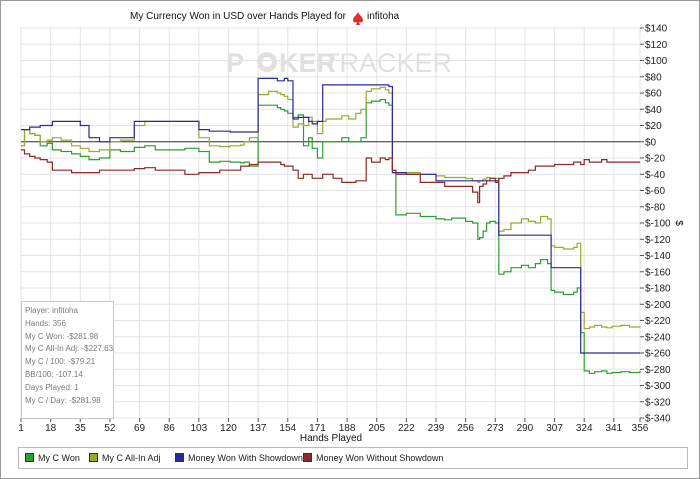 The width and height of the screenshot is (700, 479). Describe the element at coordinates (653, 94) in the screenshot. I see `y-tick-label: $60` at that location.